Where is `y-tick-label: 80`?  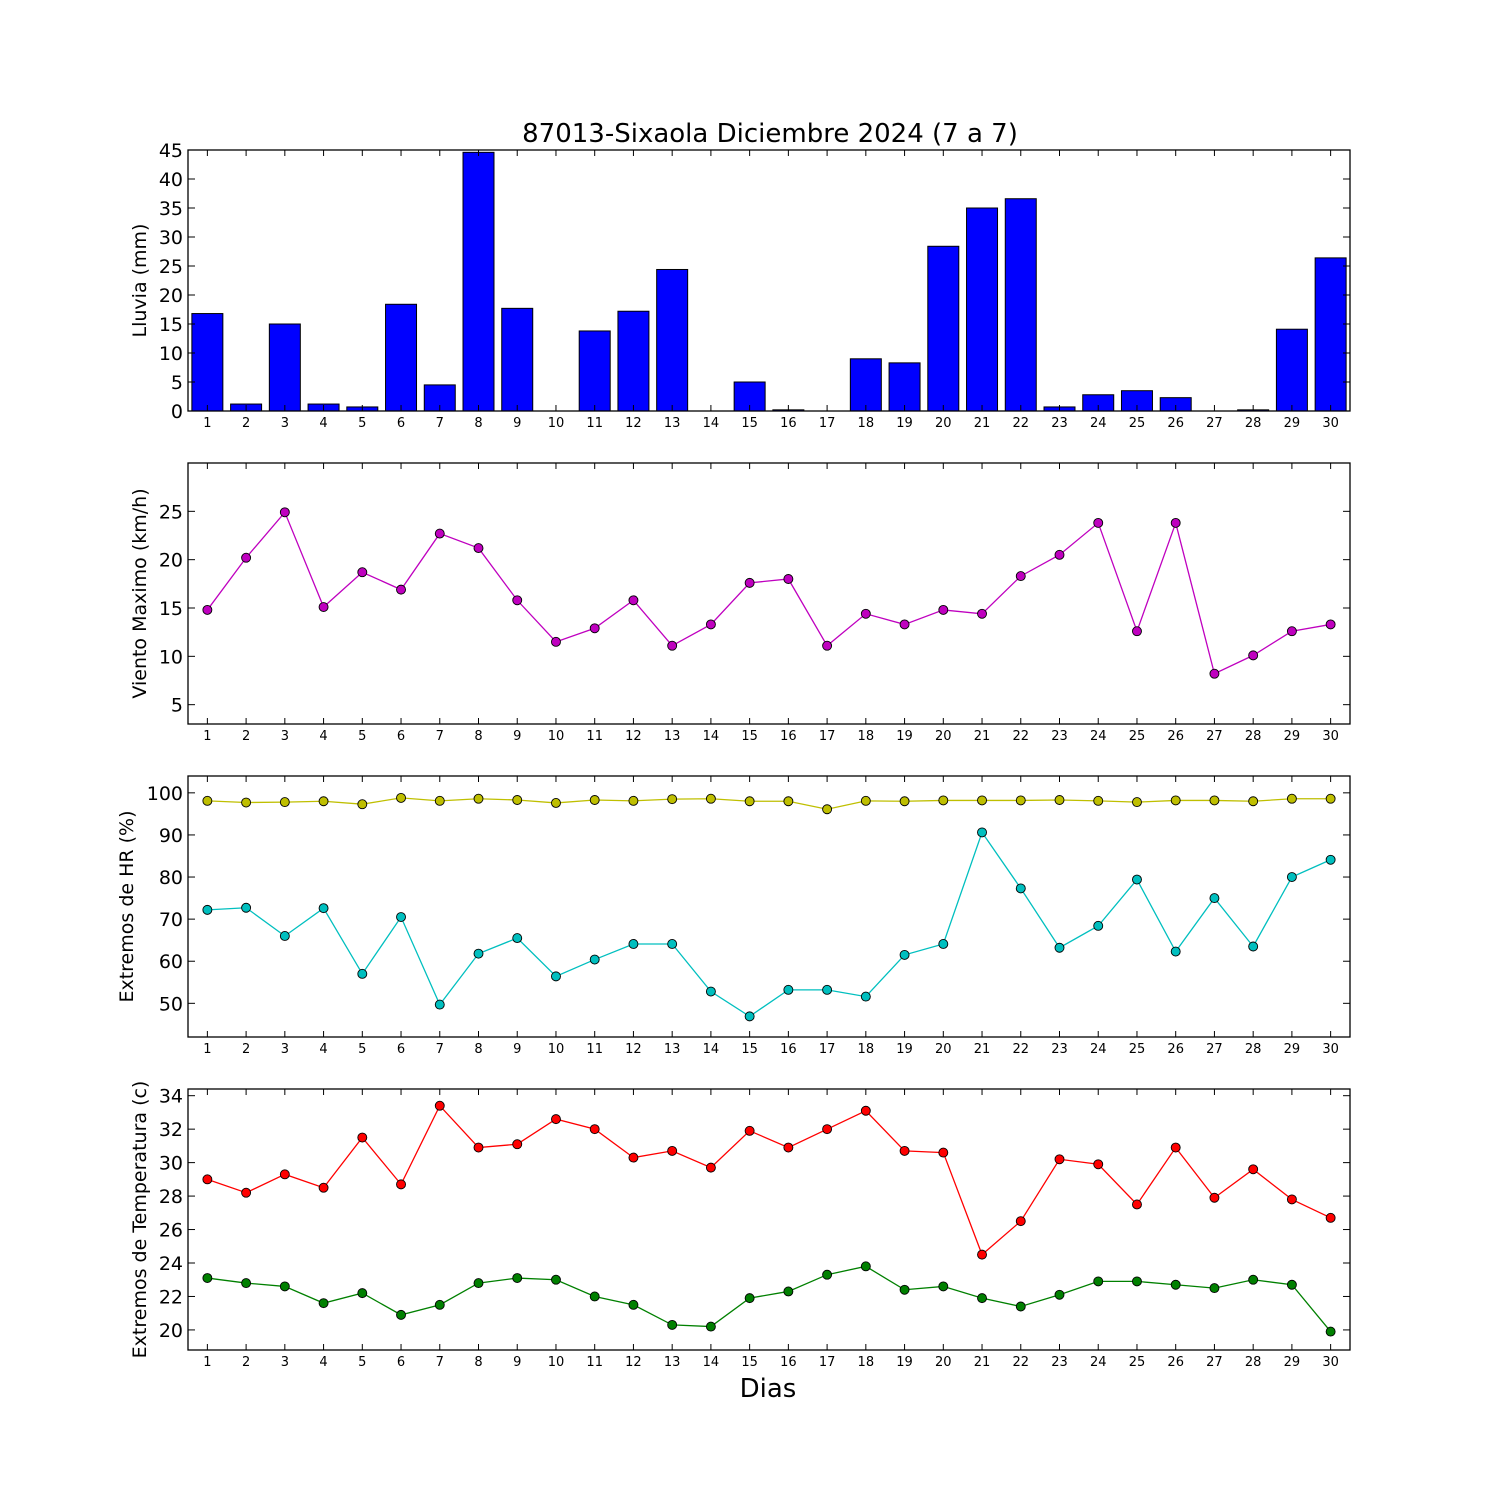 y-tick-label: 80 is located at coordinates (171, 878).